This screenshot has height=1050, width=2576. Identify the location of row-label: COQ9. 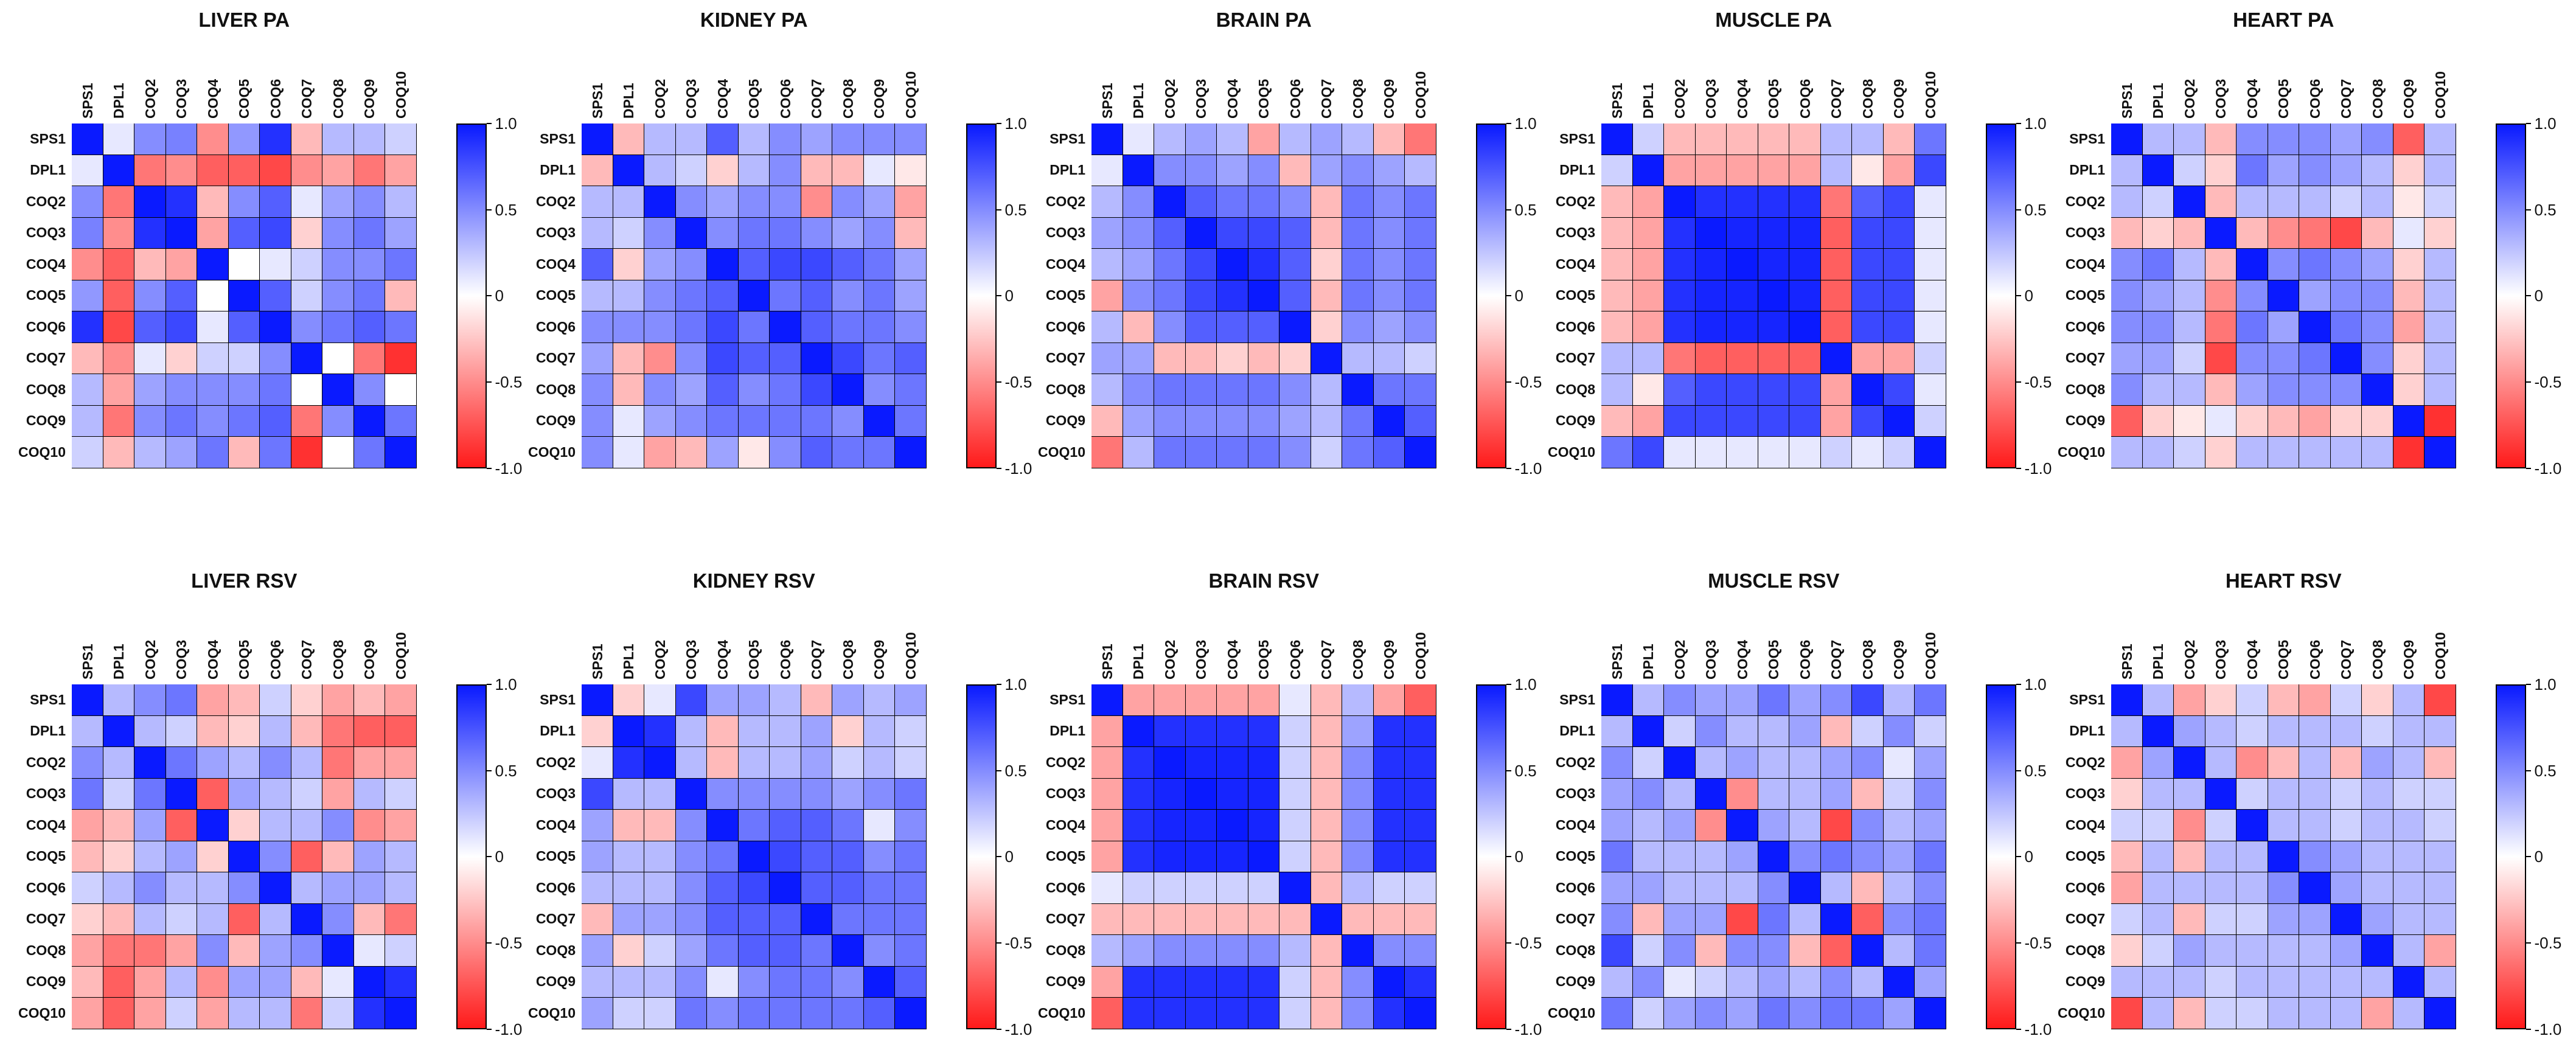
(46, 981).